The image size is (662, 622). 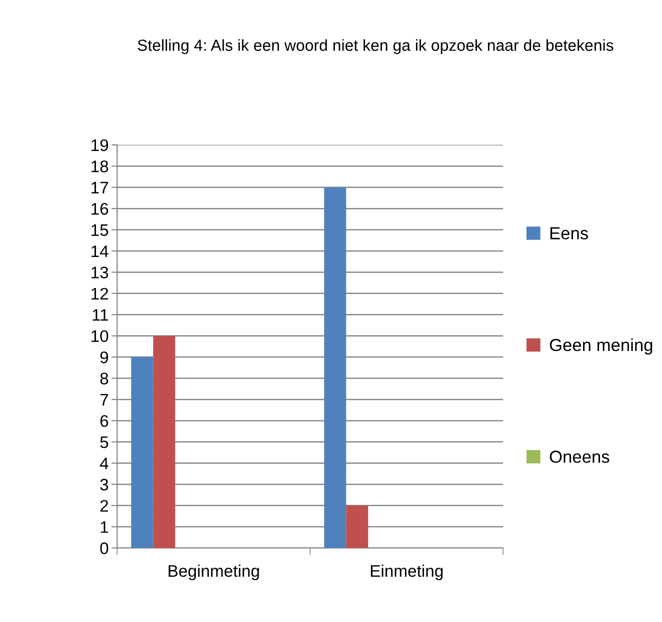 What do you see at coordinates (104, 400) in the screenshot?
I see `y-tick-label: 7` at bounding box center [104, 400].